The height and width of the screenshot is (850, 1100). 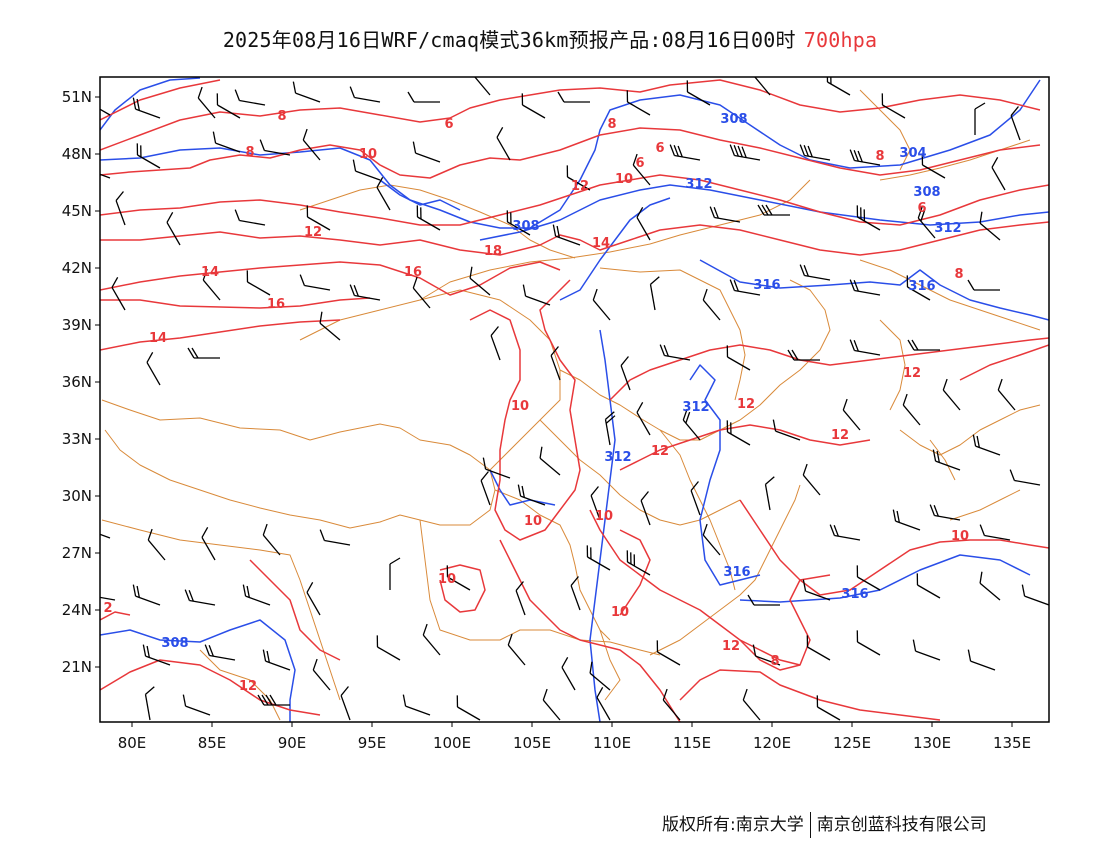 I want to click on height-contour-label: 312, so click(x=695, y=407).